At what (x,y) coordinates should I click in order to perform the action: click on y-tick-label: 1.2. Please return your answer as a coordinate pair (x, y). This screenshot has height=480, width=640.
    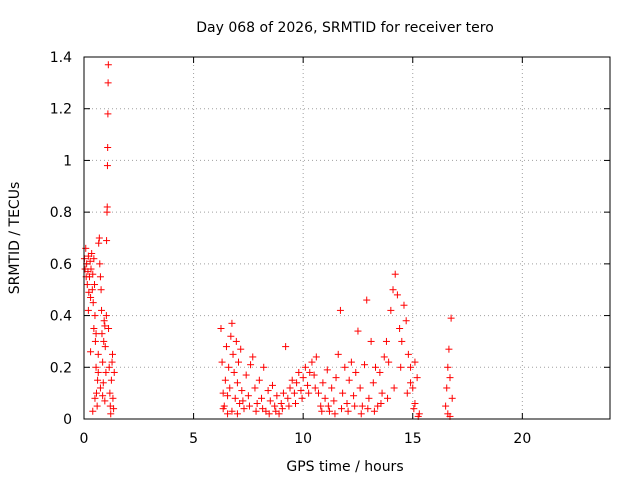
    Looking at the image, I should click on (61, 110).